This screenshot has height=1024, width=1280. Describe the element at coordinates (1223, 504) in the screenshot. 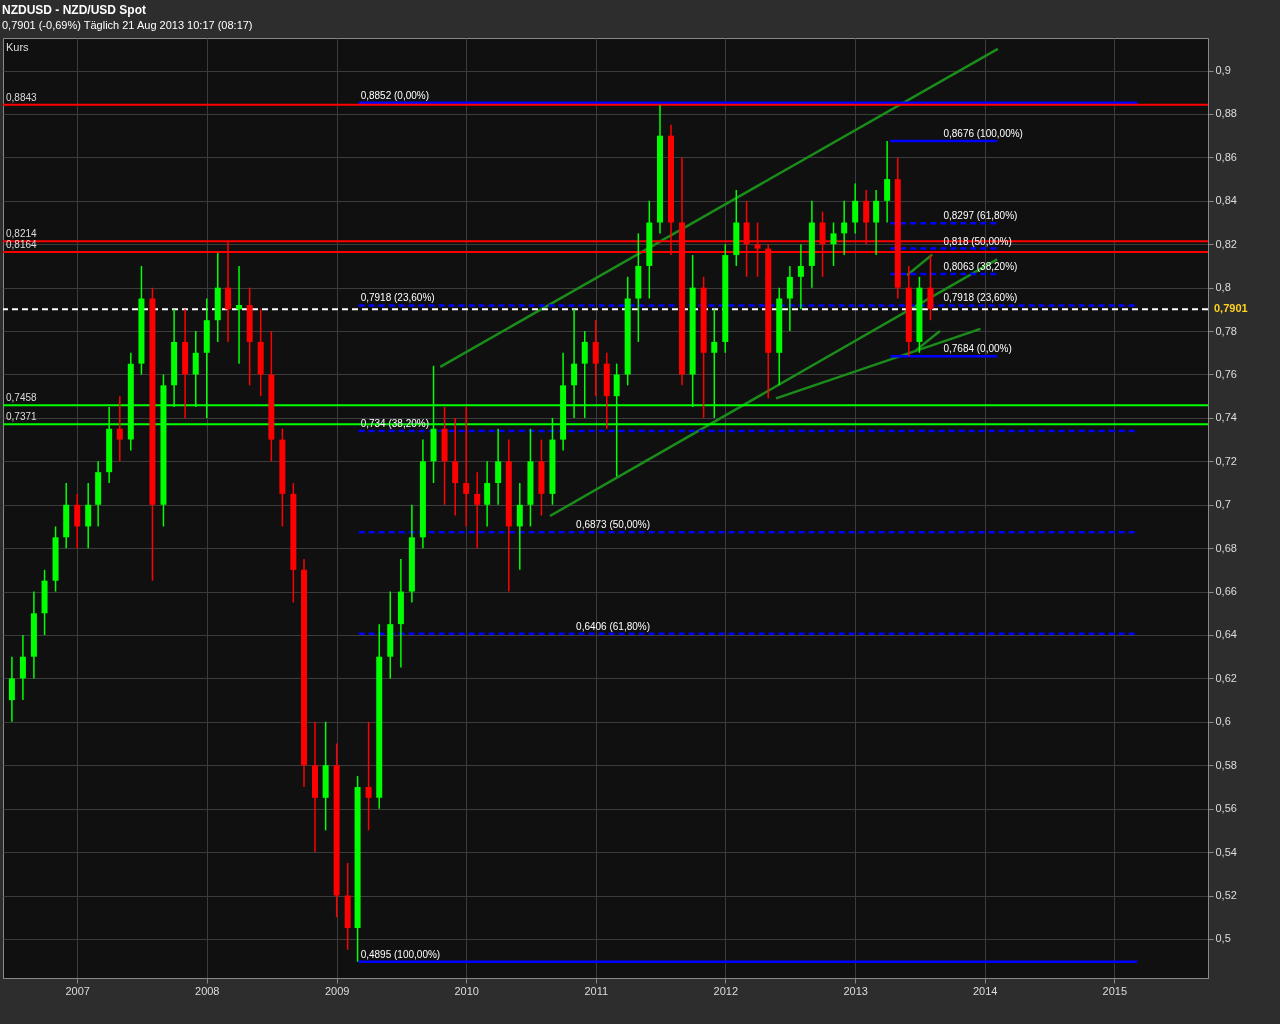

I see `y-tick-label: 0,7` at that location.